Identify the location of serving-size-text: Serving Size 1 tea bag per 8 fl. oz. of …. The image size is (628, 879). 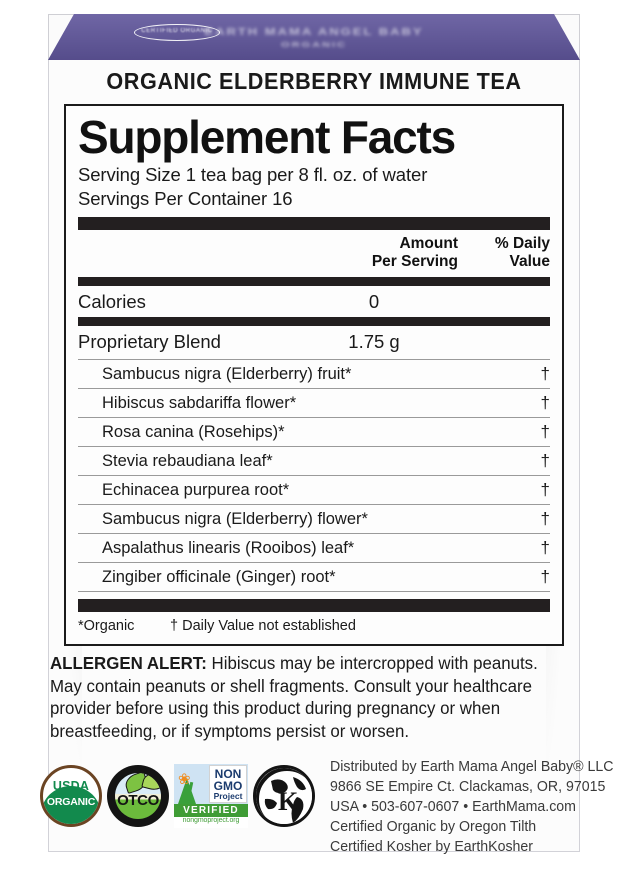
(253, 174).